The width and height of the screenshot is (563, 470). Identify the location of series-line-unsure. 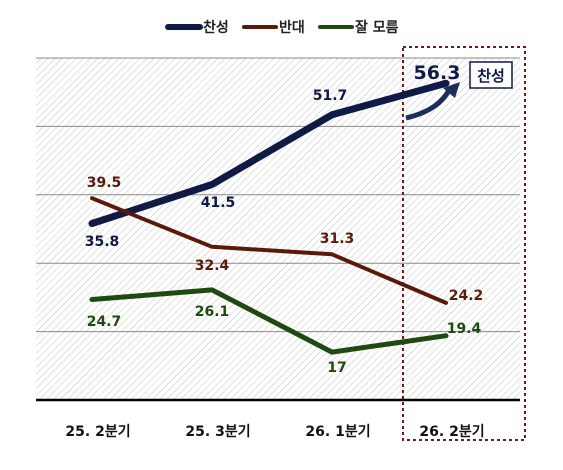
(269, 321).